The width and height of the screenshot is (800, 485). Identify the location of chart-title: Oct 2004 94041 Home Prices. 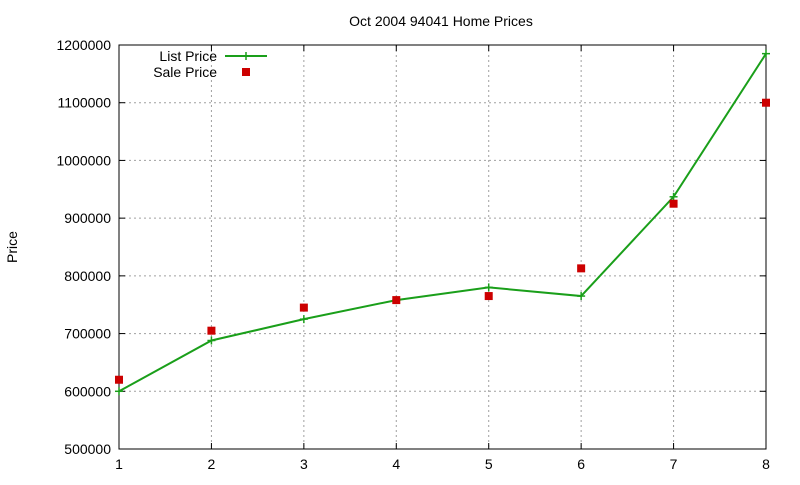
(441, 21).